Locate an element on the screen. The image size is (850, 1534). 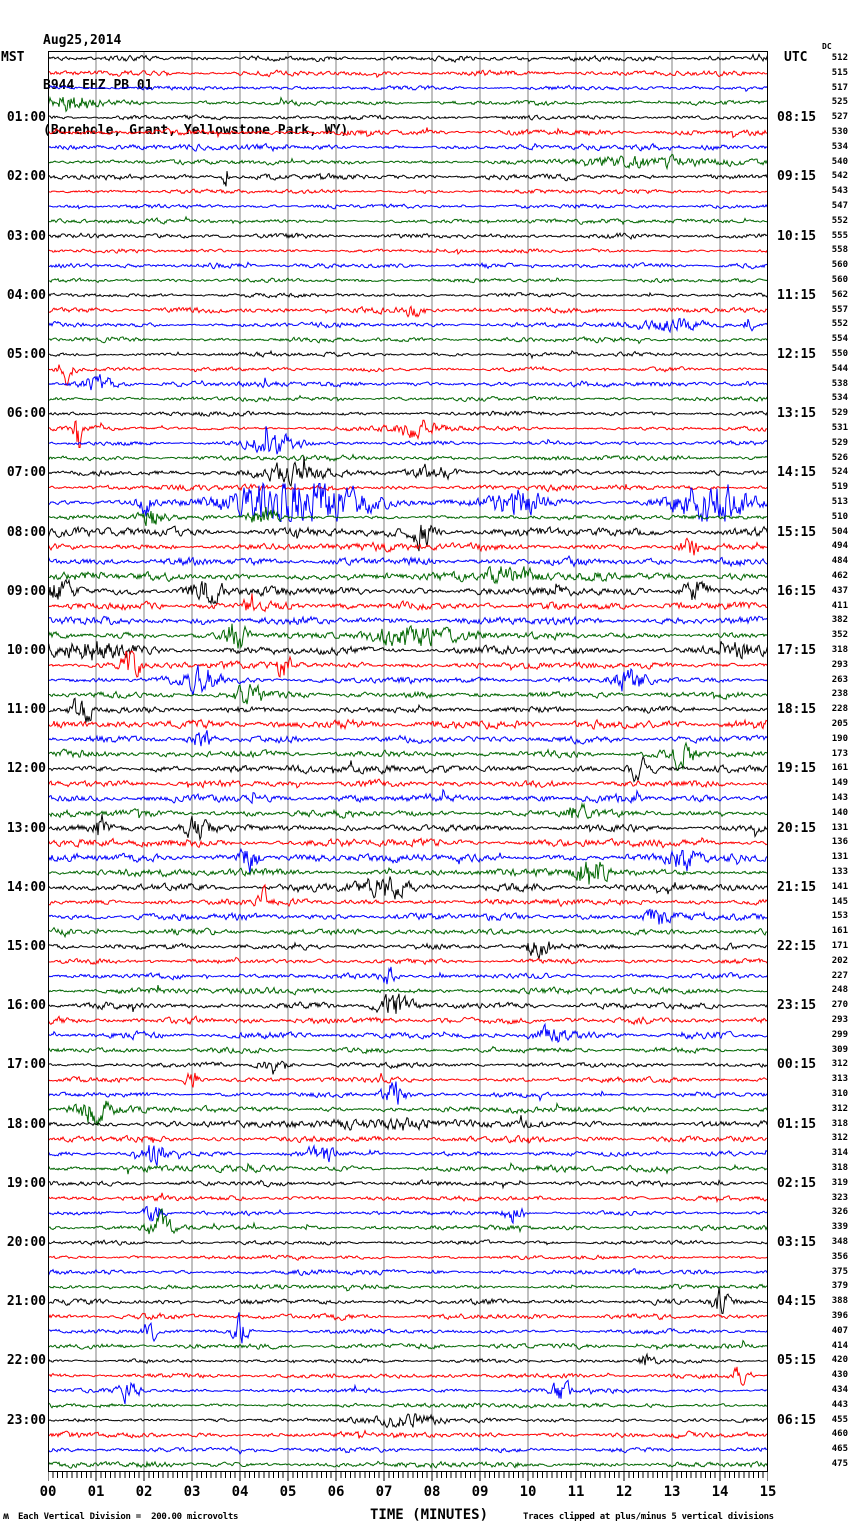
dc-value-row-13: 555 is located at coordinates (839, 235).